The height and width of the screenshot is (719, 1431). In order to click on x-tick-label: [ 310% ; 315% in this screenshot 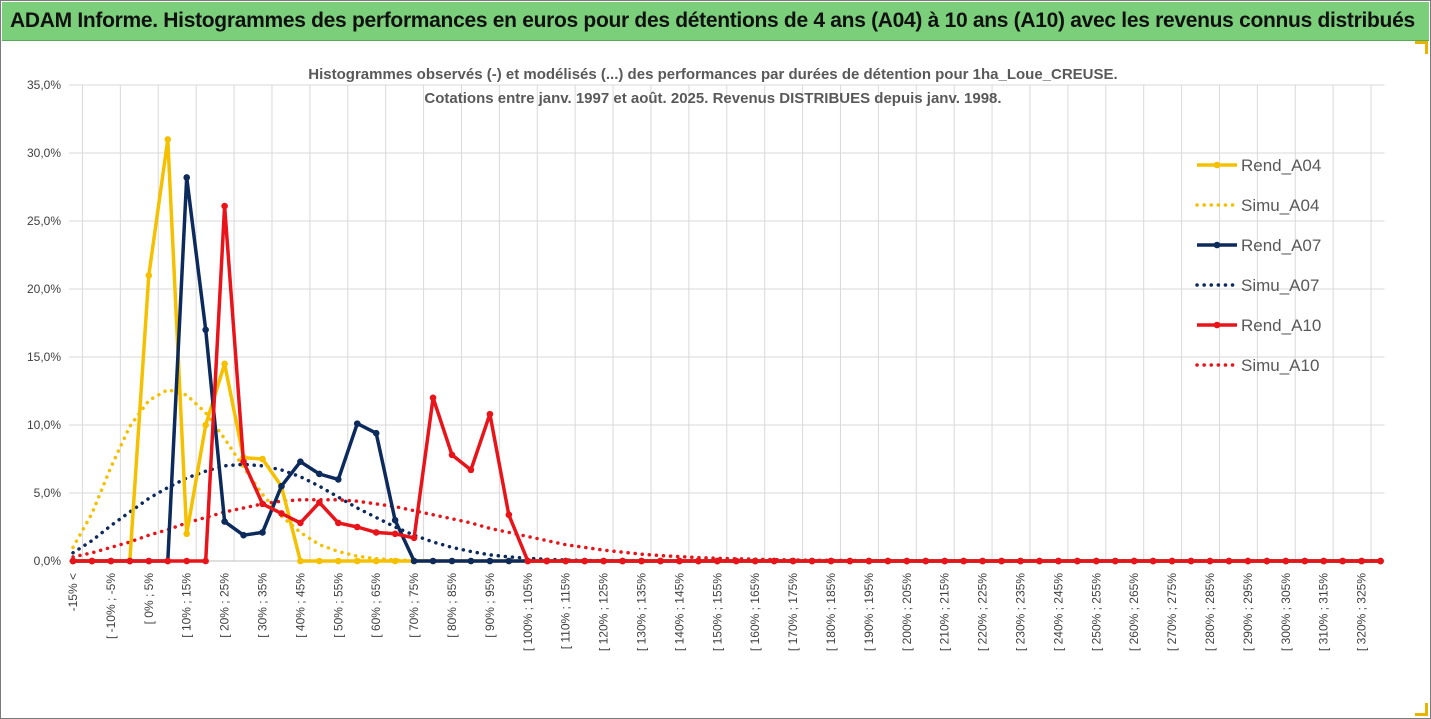, I will do `click(1324, 612)`.